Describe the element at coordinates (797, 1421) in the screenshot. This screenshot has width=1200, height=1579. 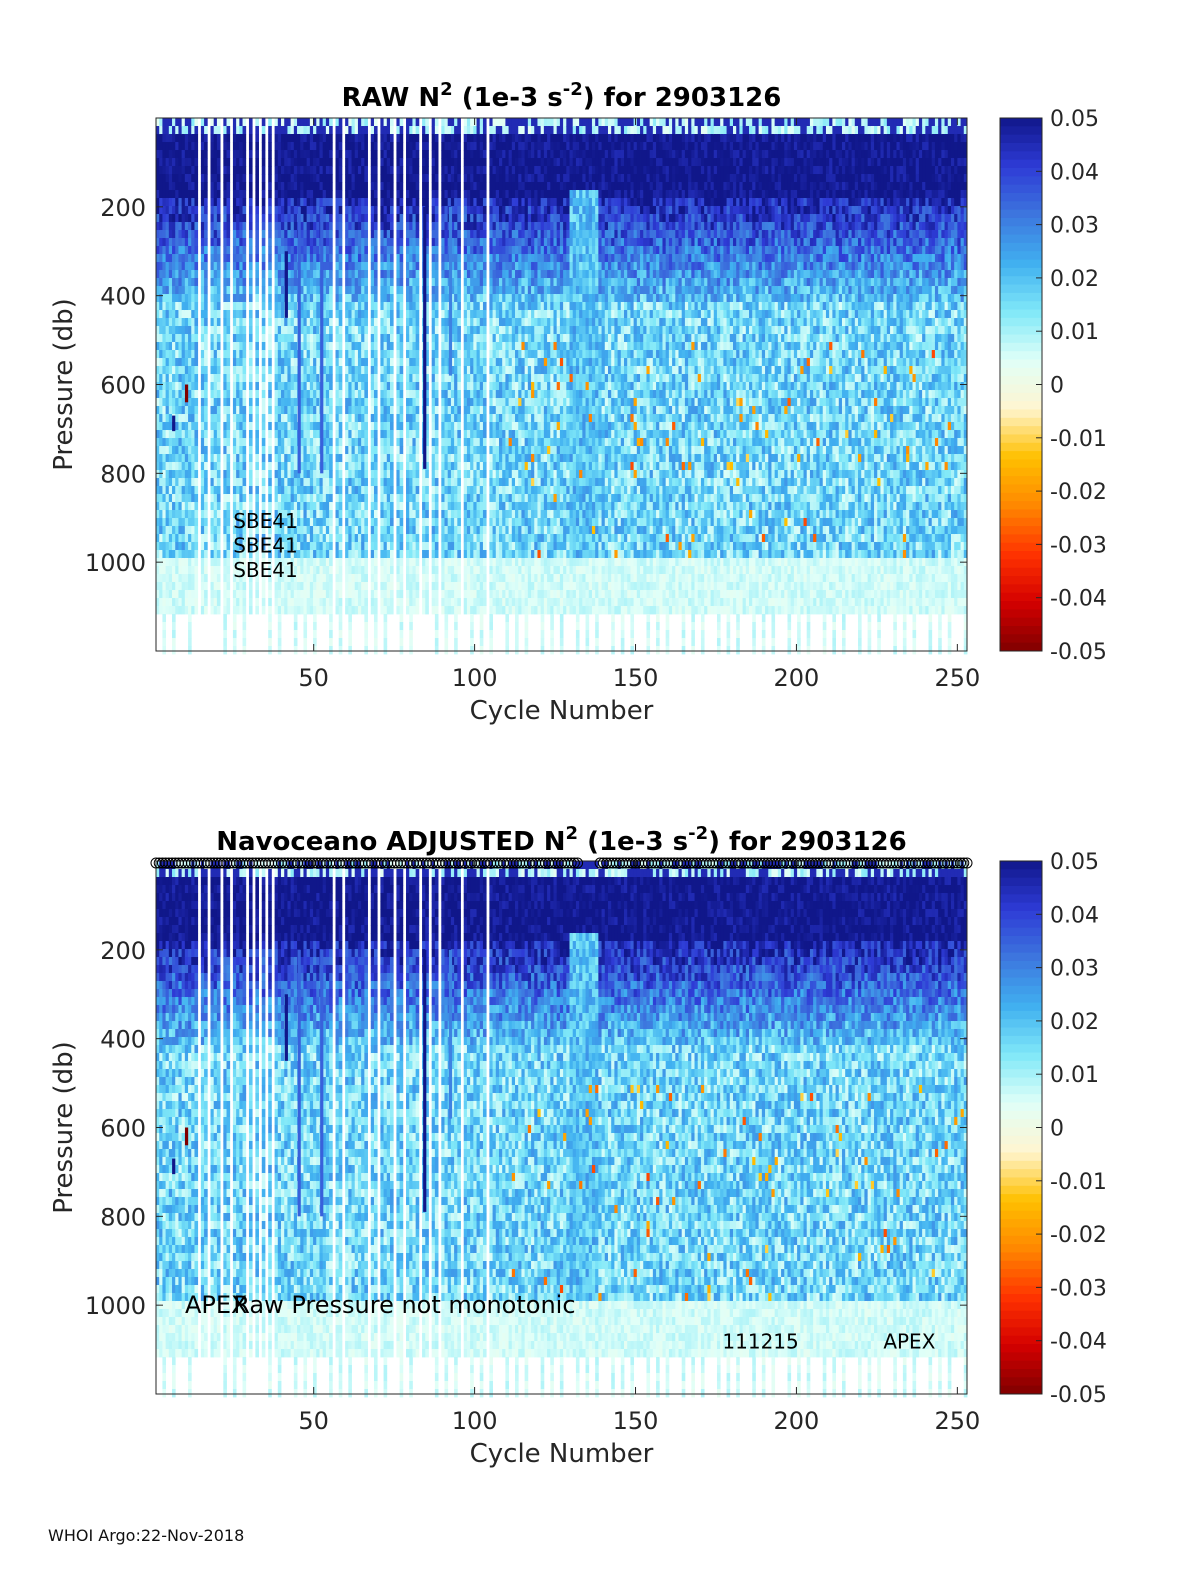
I see `x-tick-label: 200` at that location.